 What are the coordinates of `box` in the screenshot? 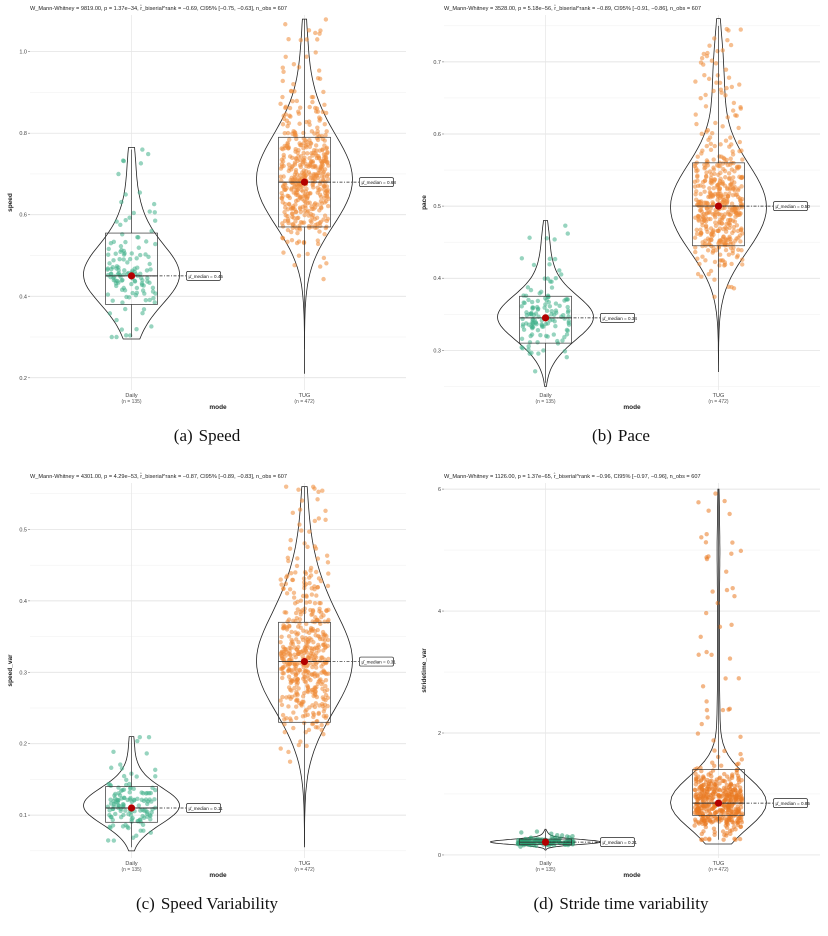 It's located at (718, 204).